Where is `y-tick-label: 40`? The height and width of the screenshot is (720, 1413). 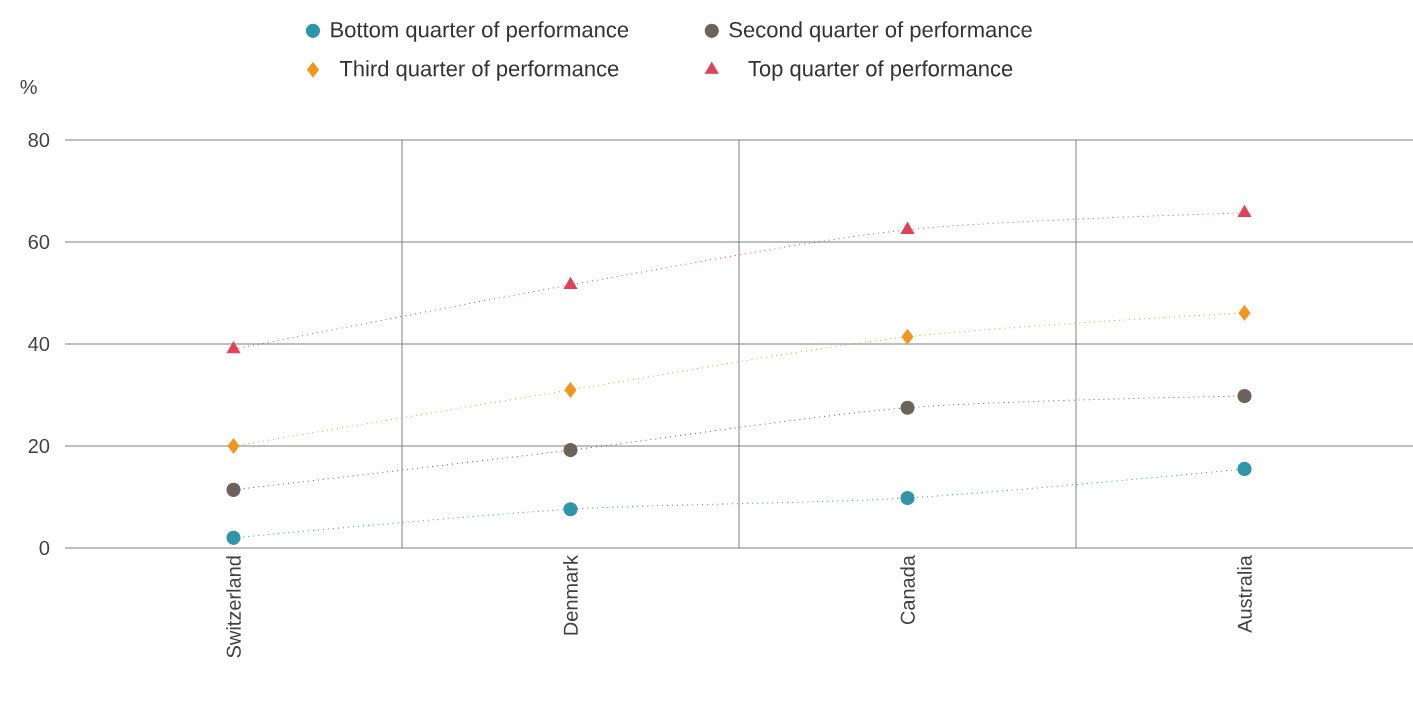
y-tick-label: 40 is located at coordinates (39, 344).